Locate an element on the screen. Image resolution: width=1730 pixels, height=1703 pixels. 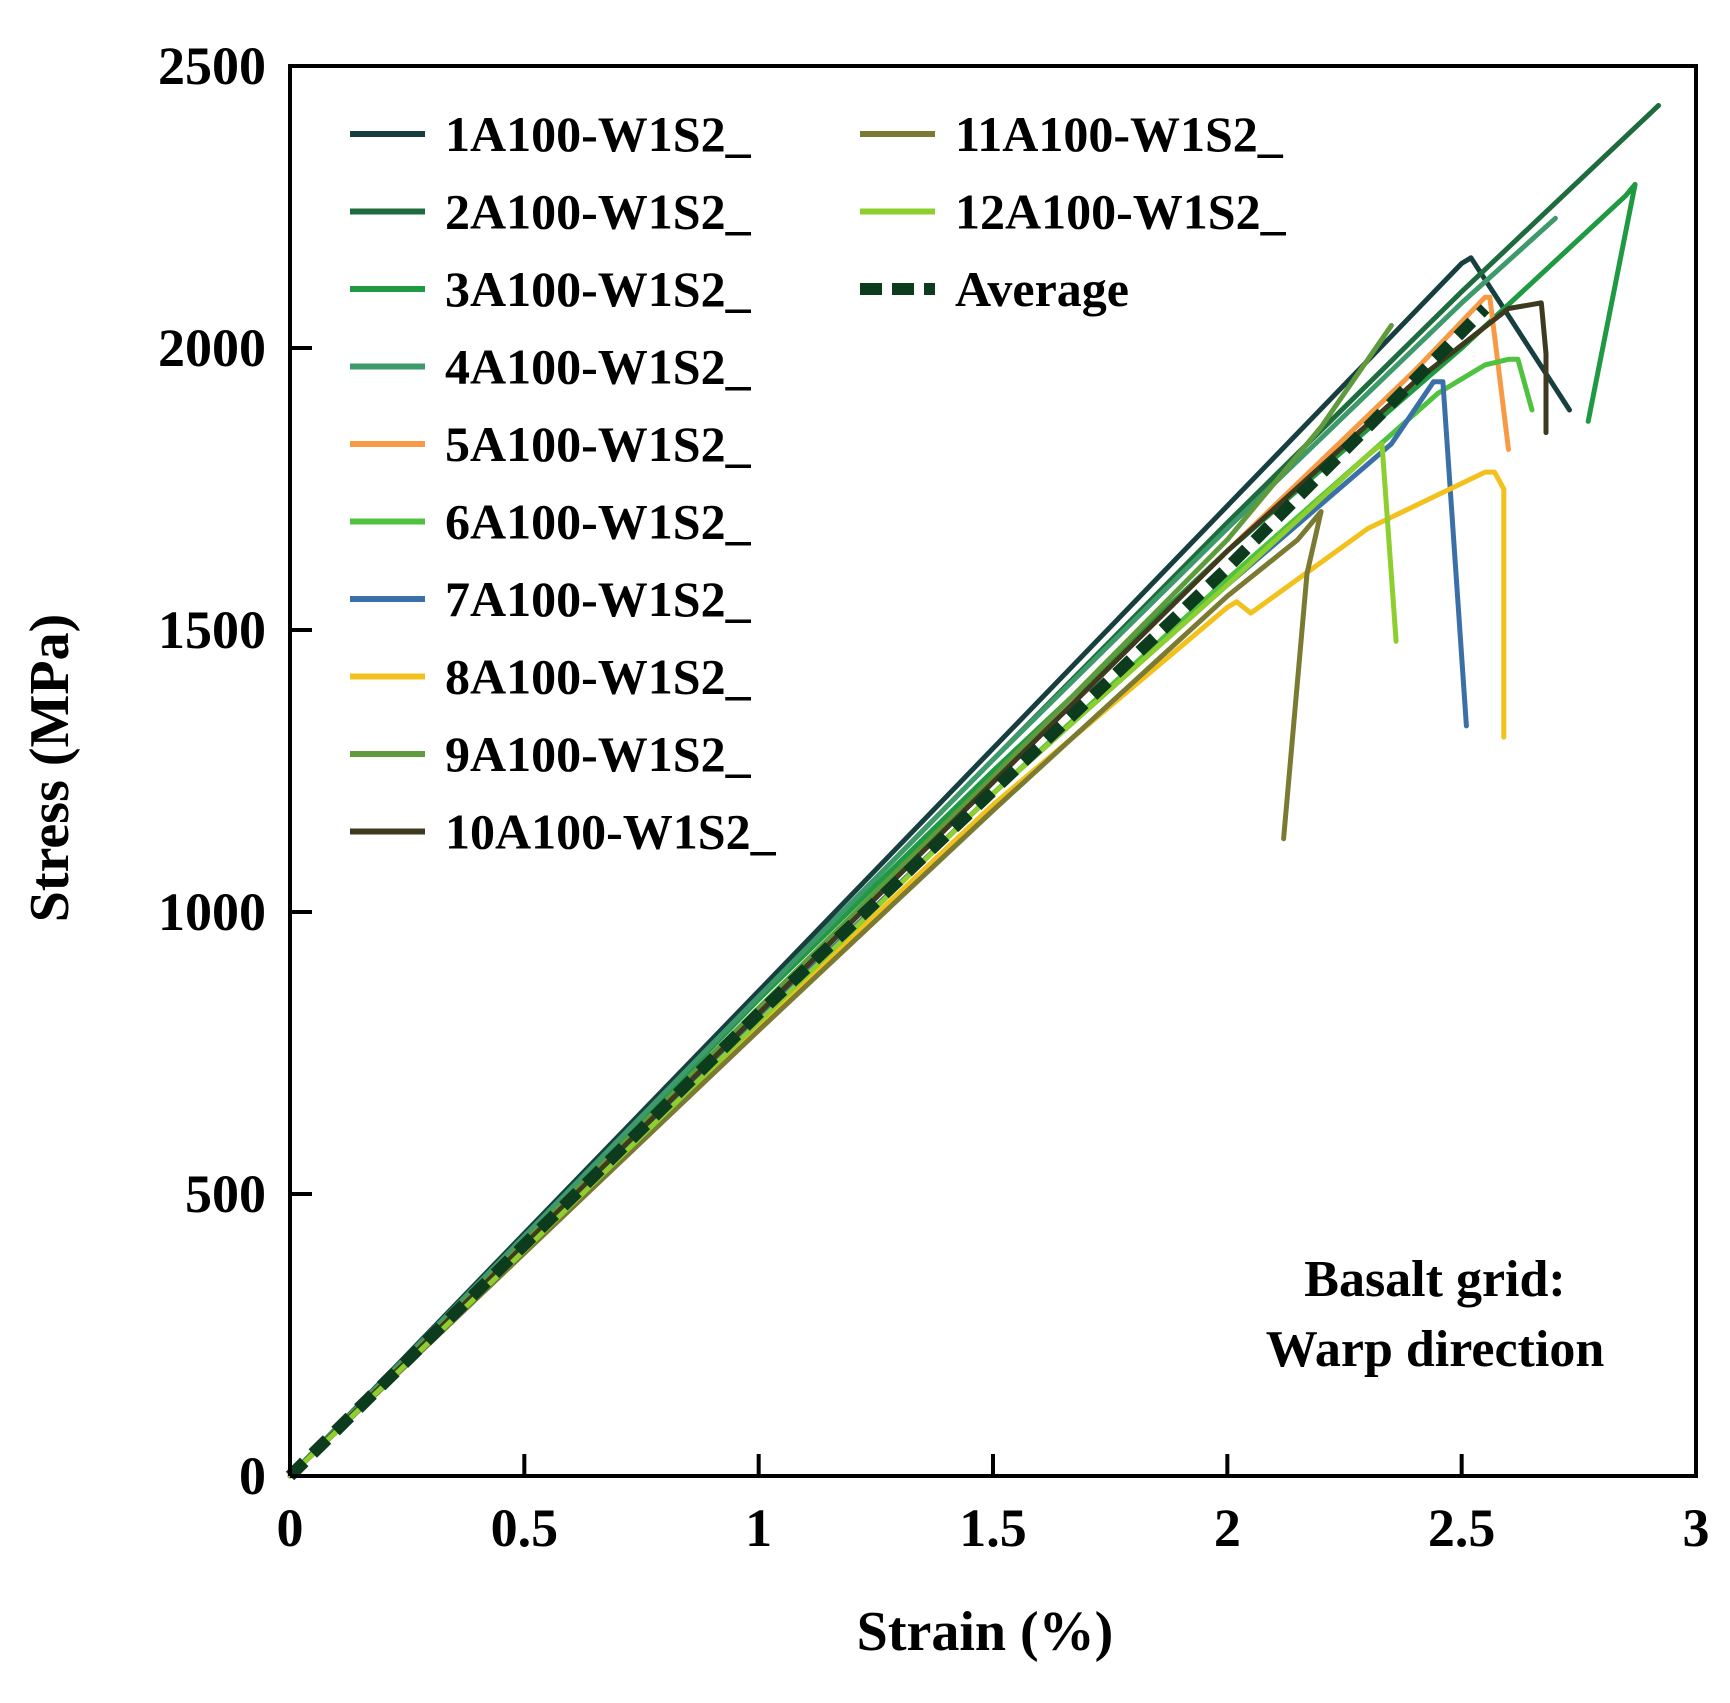
legend-label-5: 5A100-W1S2_ is located at coordinates (598, 444).